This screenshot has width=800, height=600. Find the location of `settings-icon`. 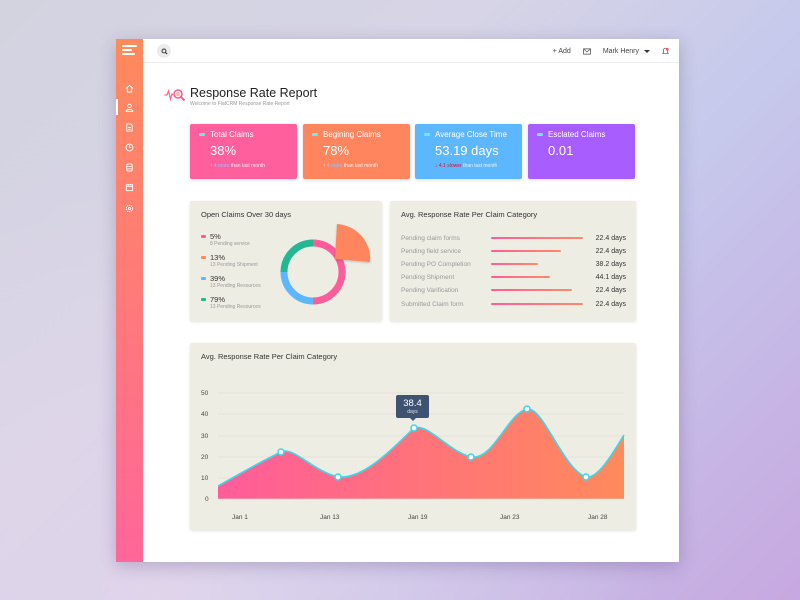

settings-icon is located at coordinates (129, 208).